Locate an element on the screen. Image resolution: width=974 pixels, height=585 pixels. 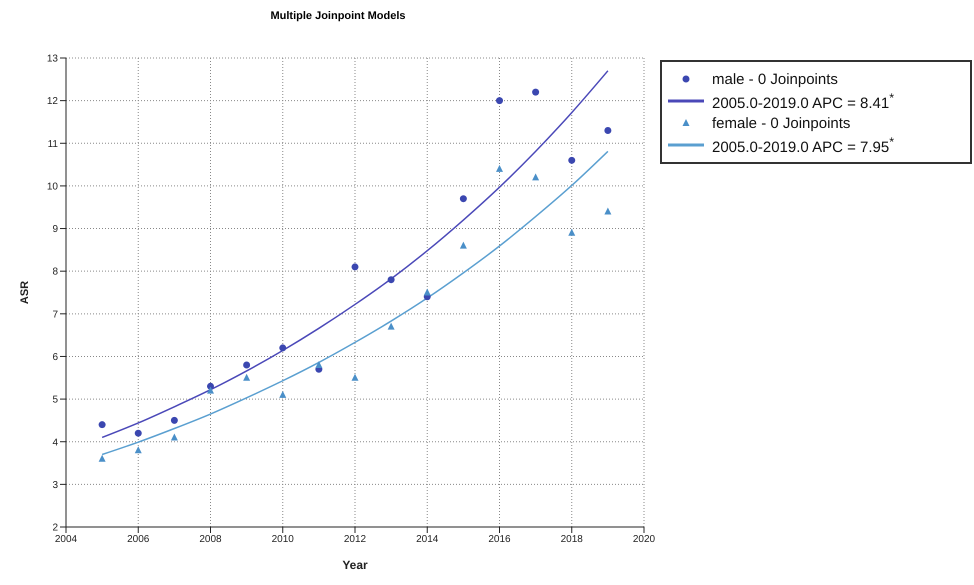
y-tick-label: 2 is located at coordinates (55, 528).